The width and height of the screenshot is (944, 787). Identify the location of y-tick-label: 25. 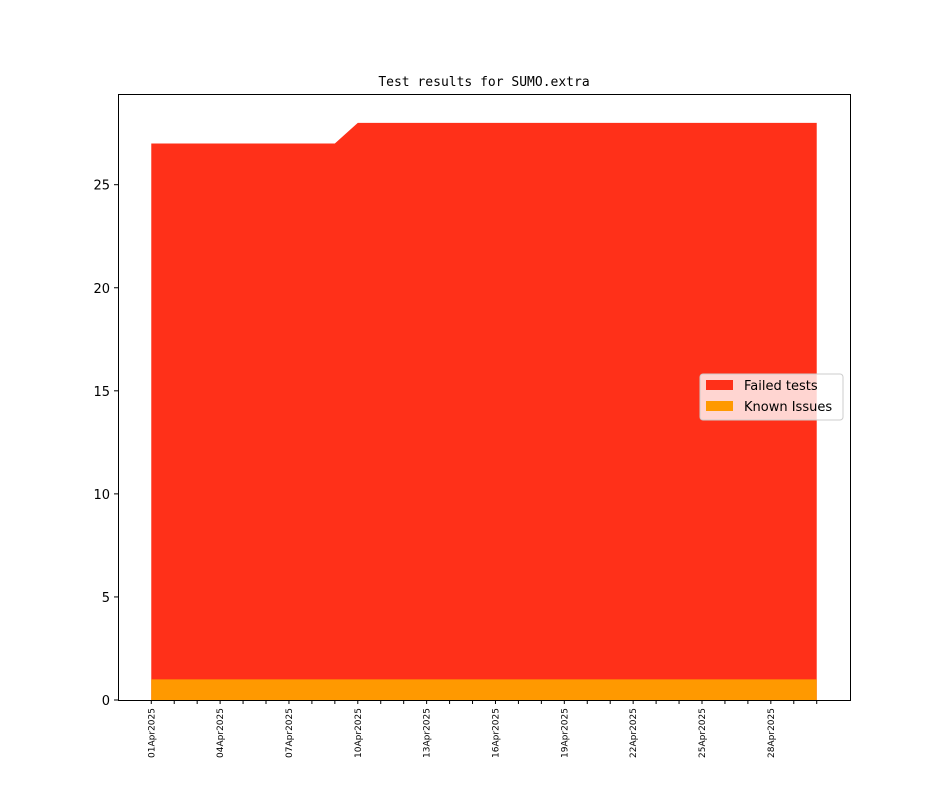
(101, 186).